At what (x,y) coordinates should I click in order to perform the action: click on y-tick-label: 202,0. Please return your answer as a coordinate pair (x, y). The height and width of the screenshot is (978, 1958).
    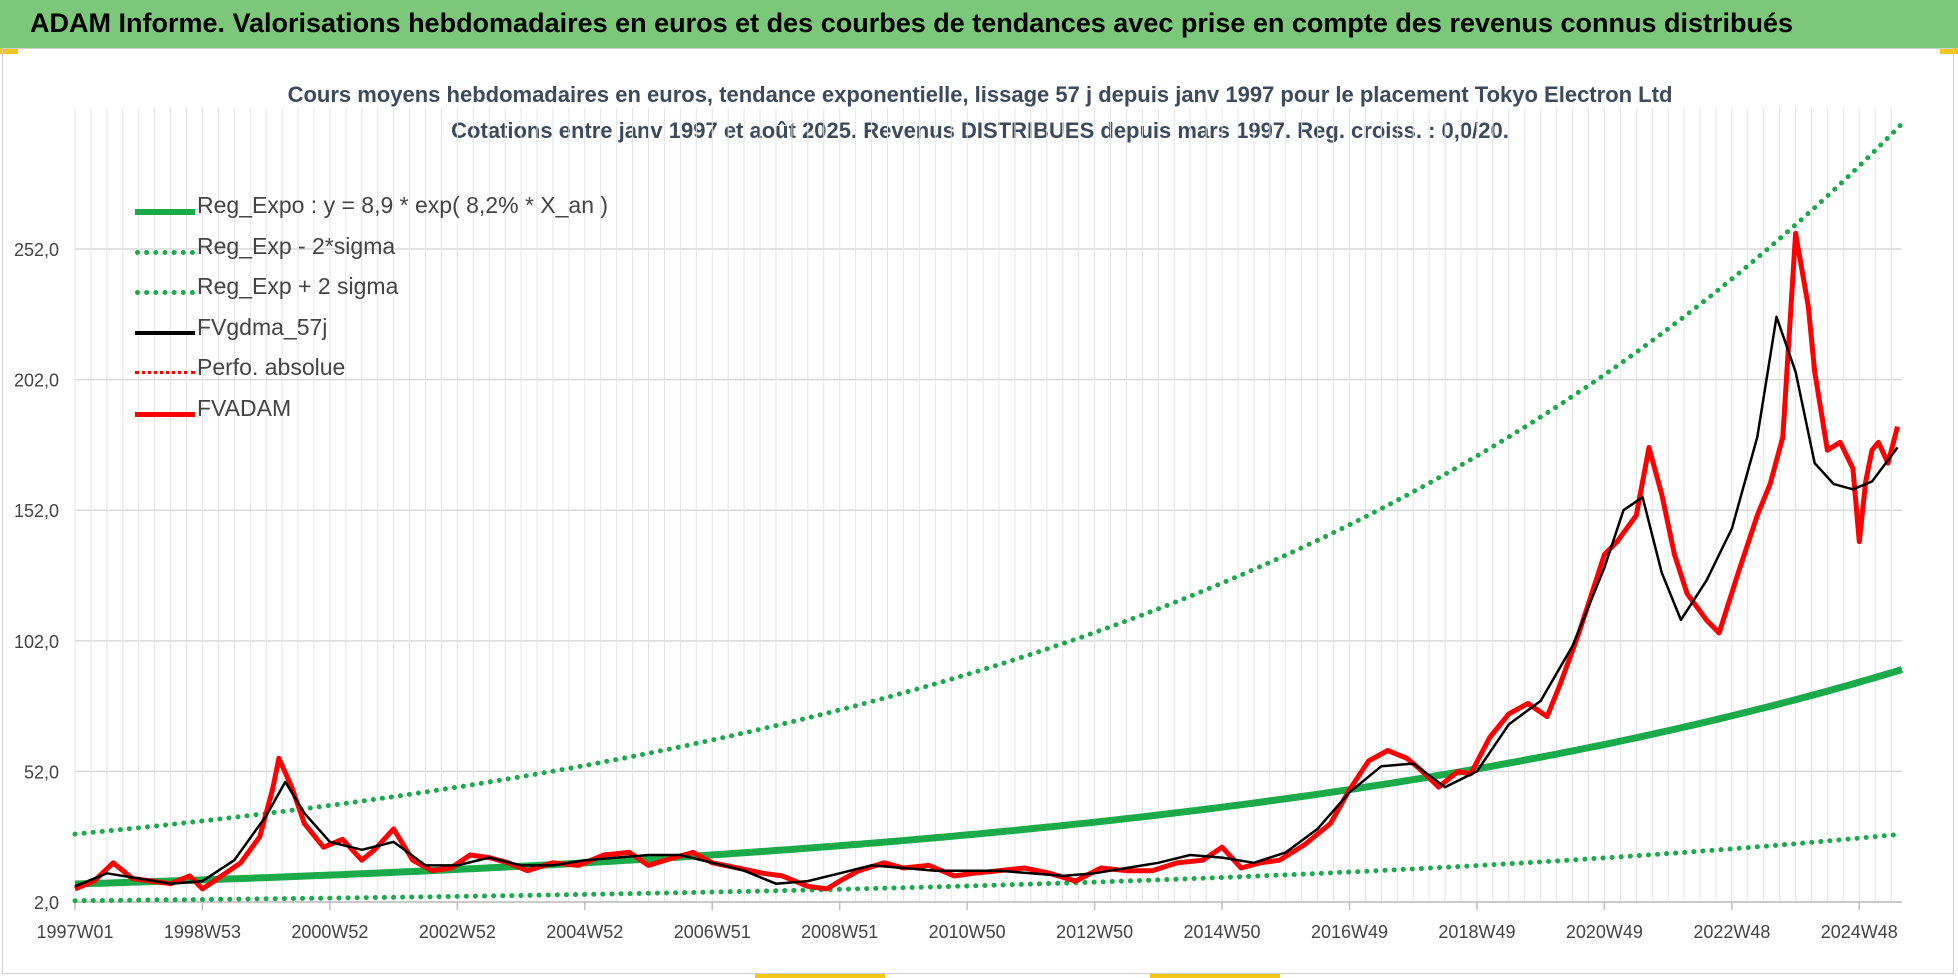
    Looking at the image, I should click on (36, 381).